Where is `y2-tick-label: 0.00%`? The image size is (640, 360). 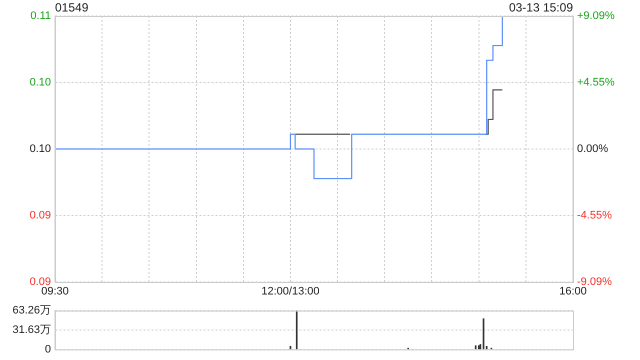 y2-tick-label: 0.00% is located at coordinates (592, 149).